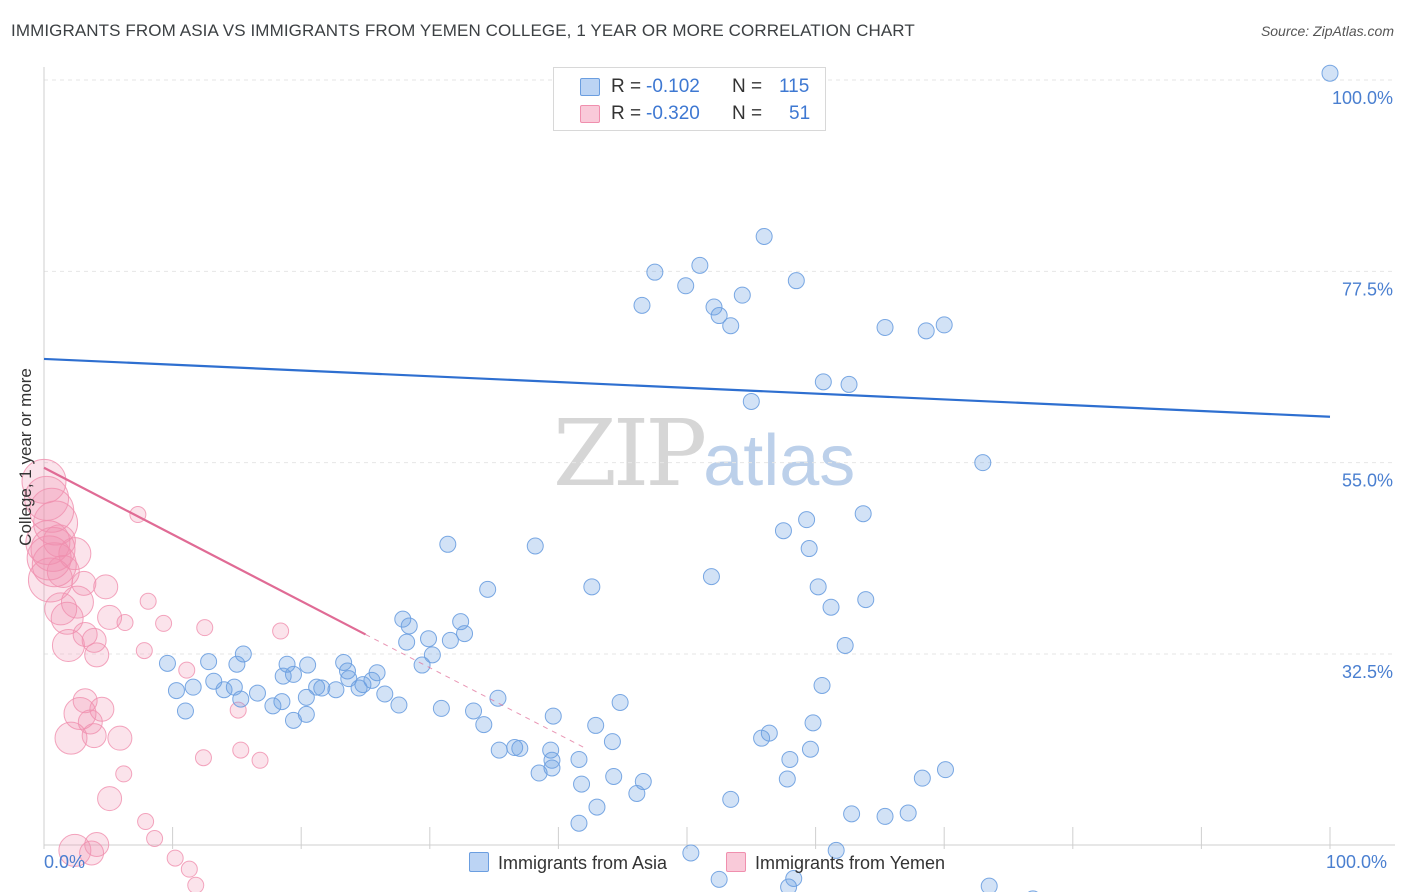 The width and height of the screenshot is (1406, 892). What do you see at coordinates (673, 113) in the screenshot?
I see `r-value: -0.320` at bounding box center [673, 113].